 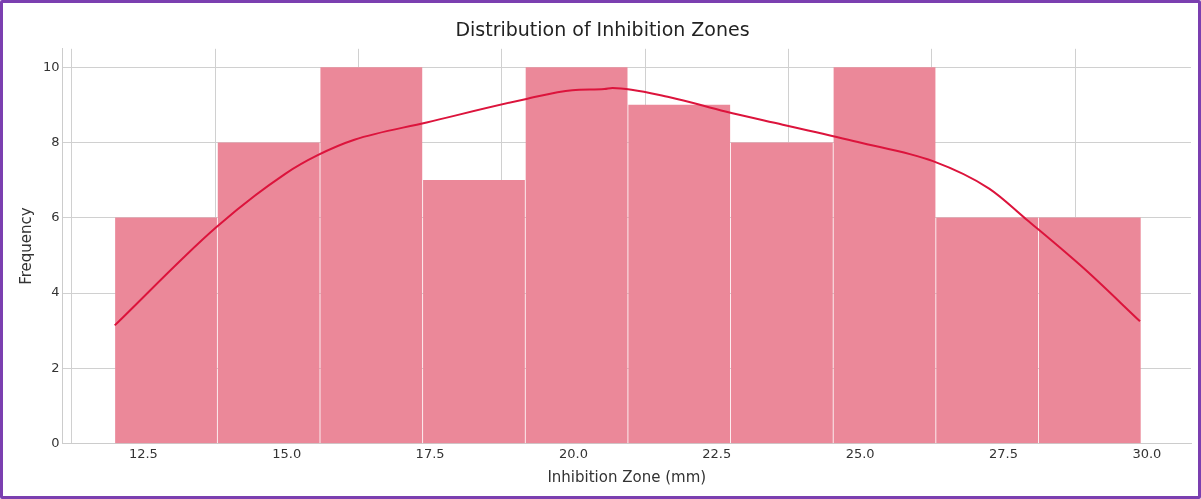 What do you see at coordinates (55, 217) in the screenshot?
I see `y-tick-label: 6` at bounding box center [55, 217].